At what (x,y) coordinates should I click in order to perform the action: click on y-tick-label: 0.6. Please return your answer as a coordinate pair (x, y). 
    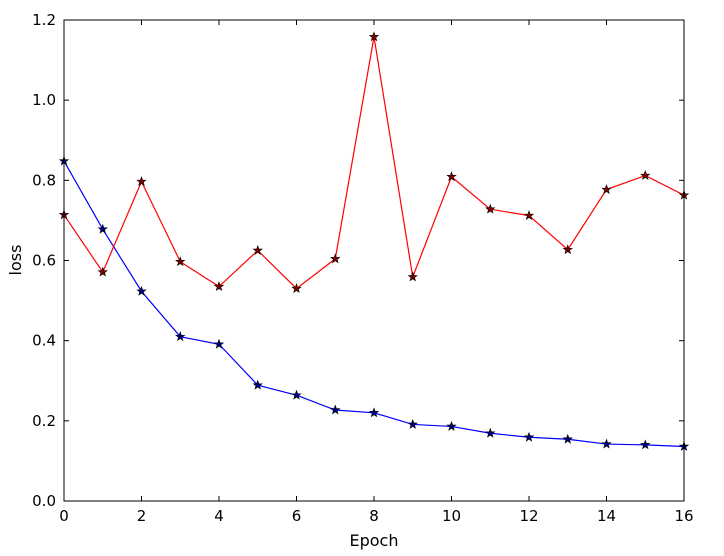
    Looking at the image, I should click on (44, 261).